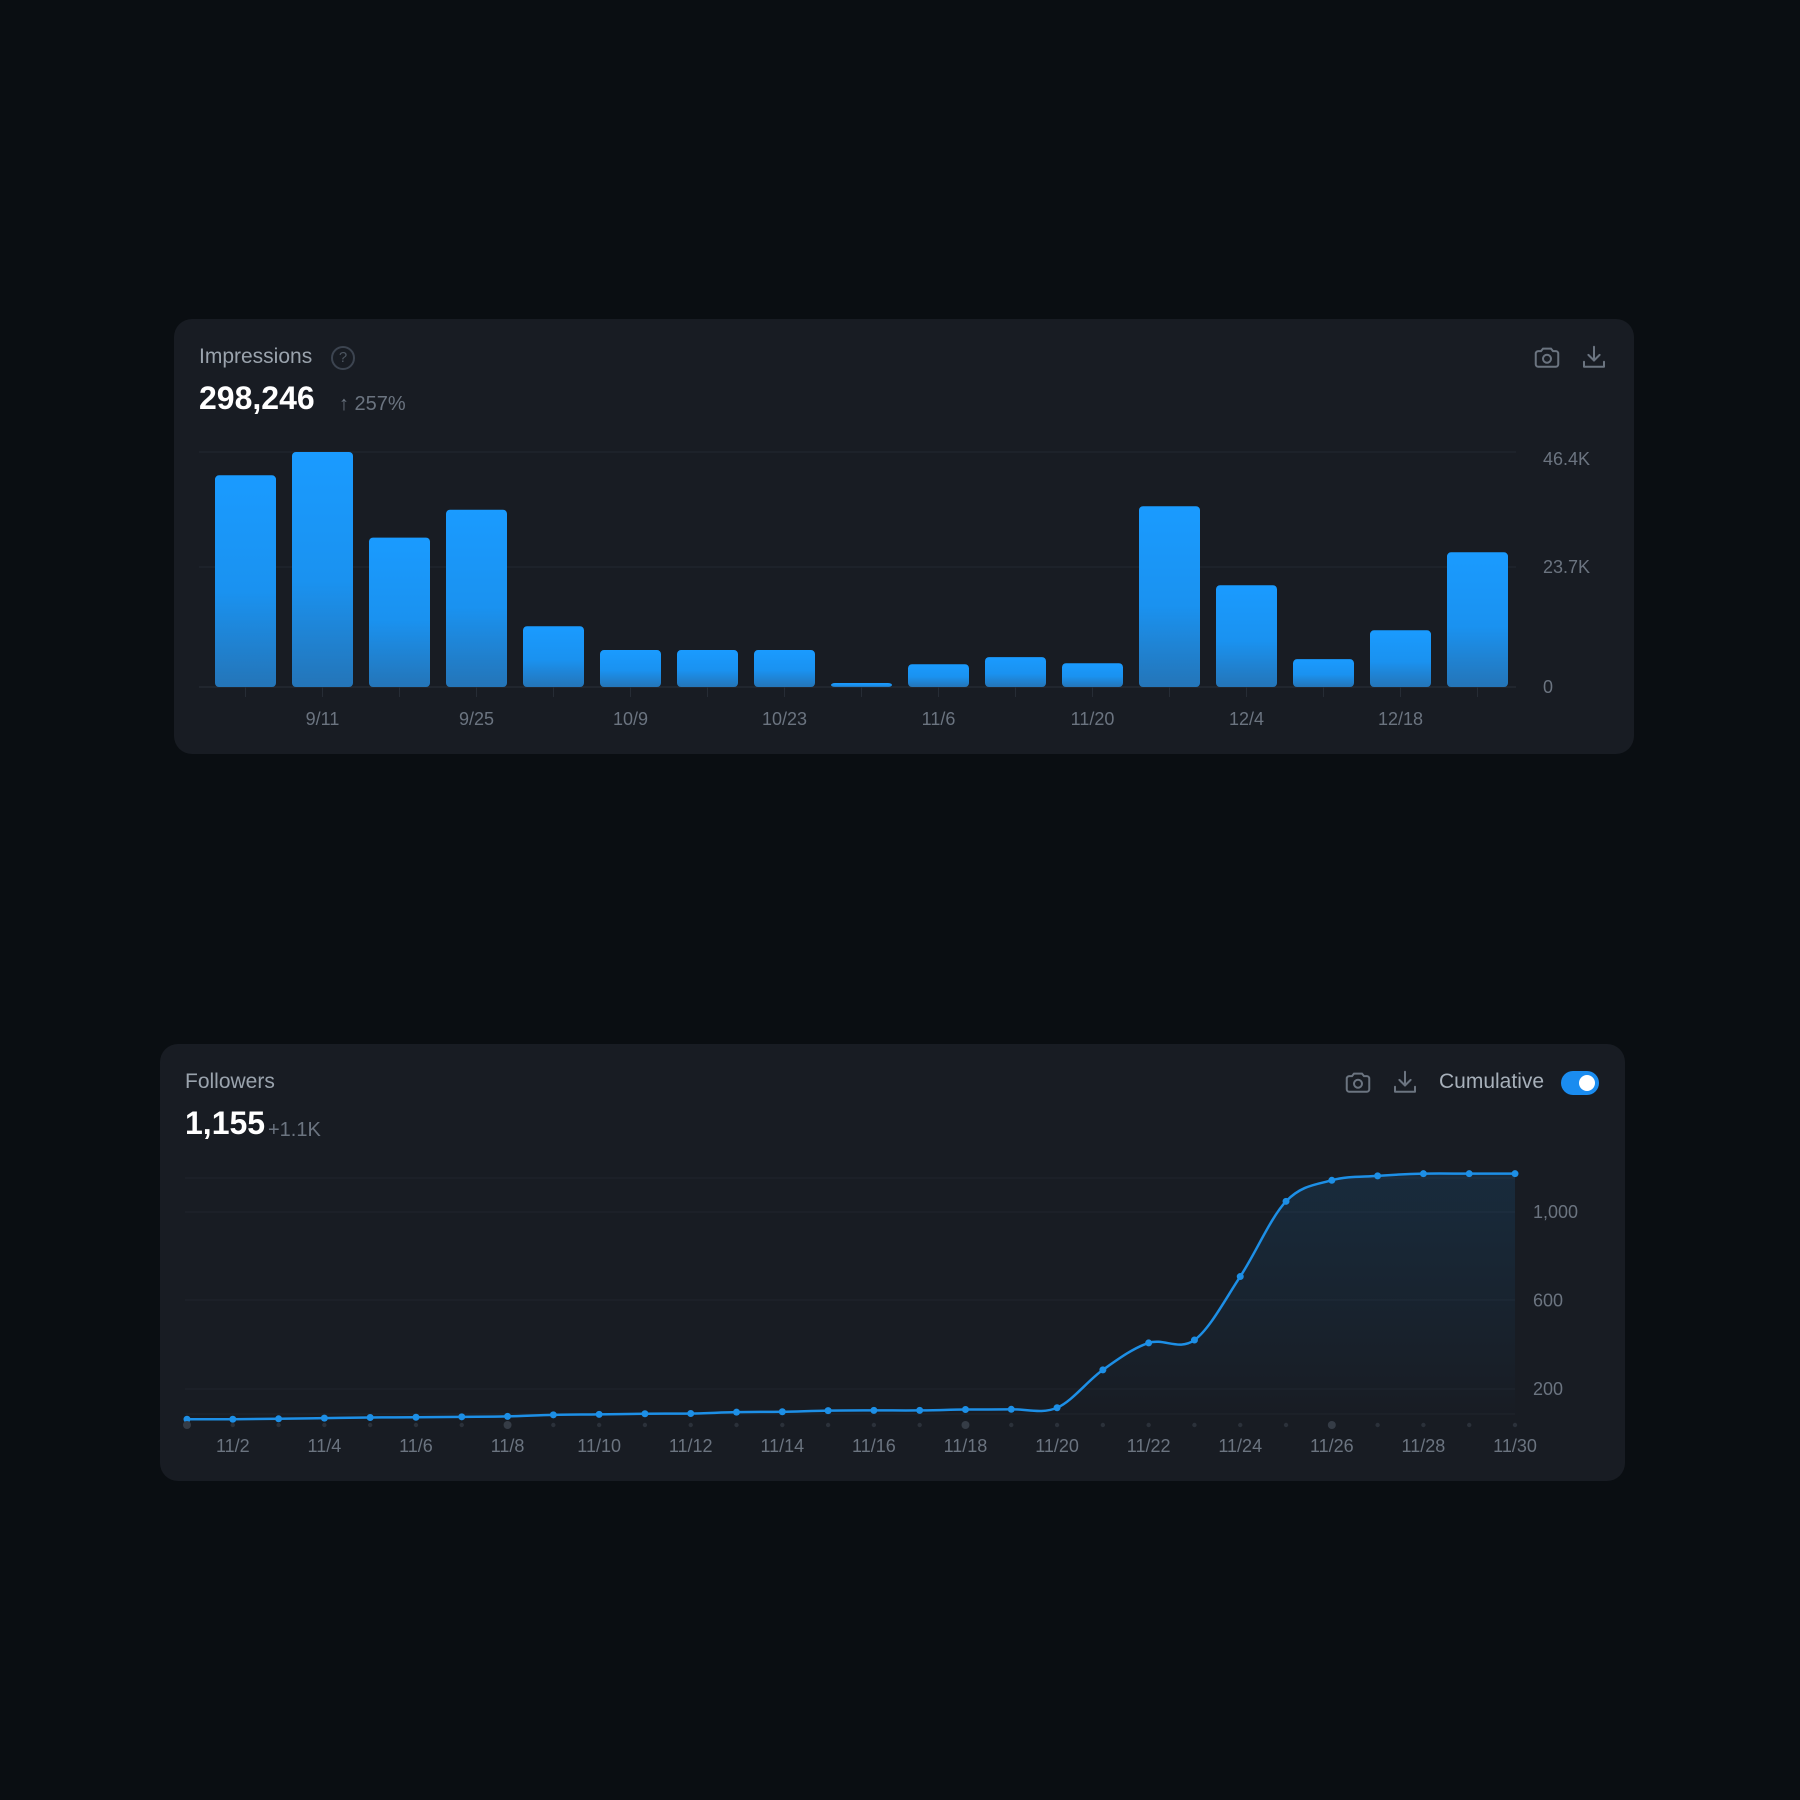  Describe the element at coordinates (1566, 459) in the screenshot. I see `y-tick-label: 46.4K` at that location.